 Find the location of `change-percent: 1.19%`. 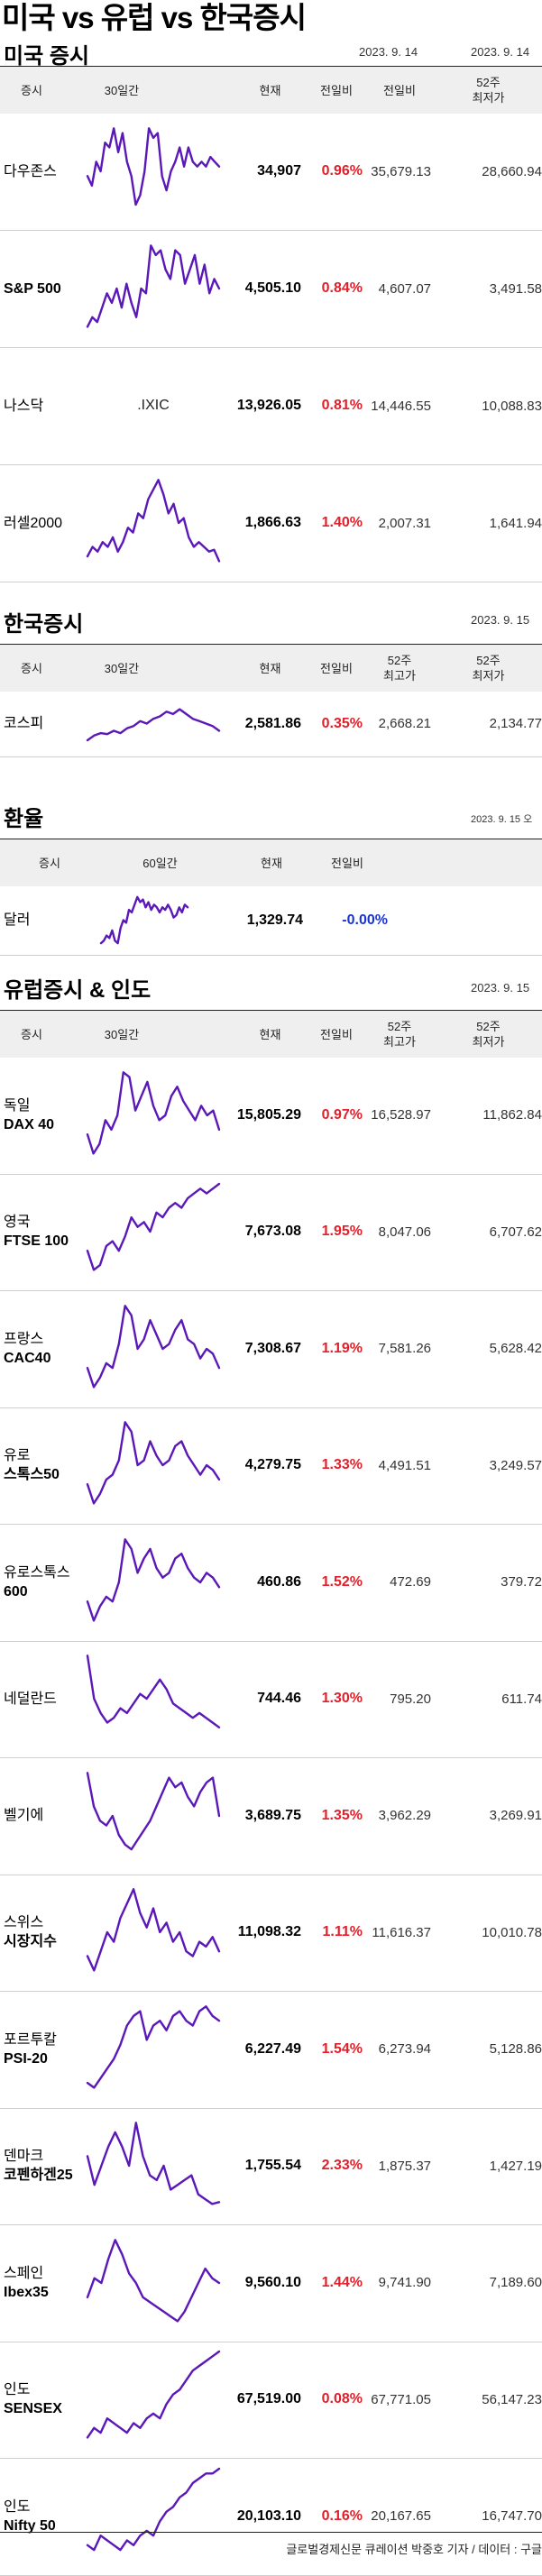

change-percent: 1.19% is located at coordinates (342, 1348).